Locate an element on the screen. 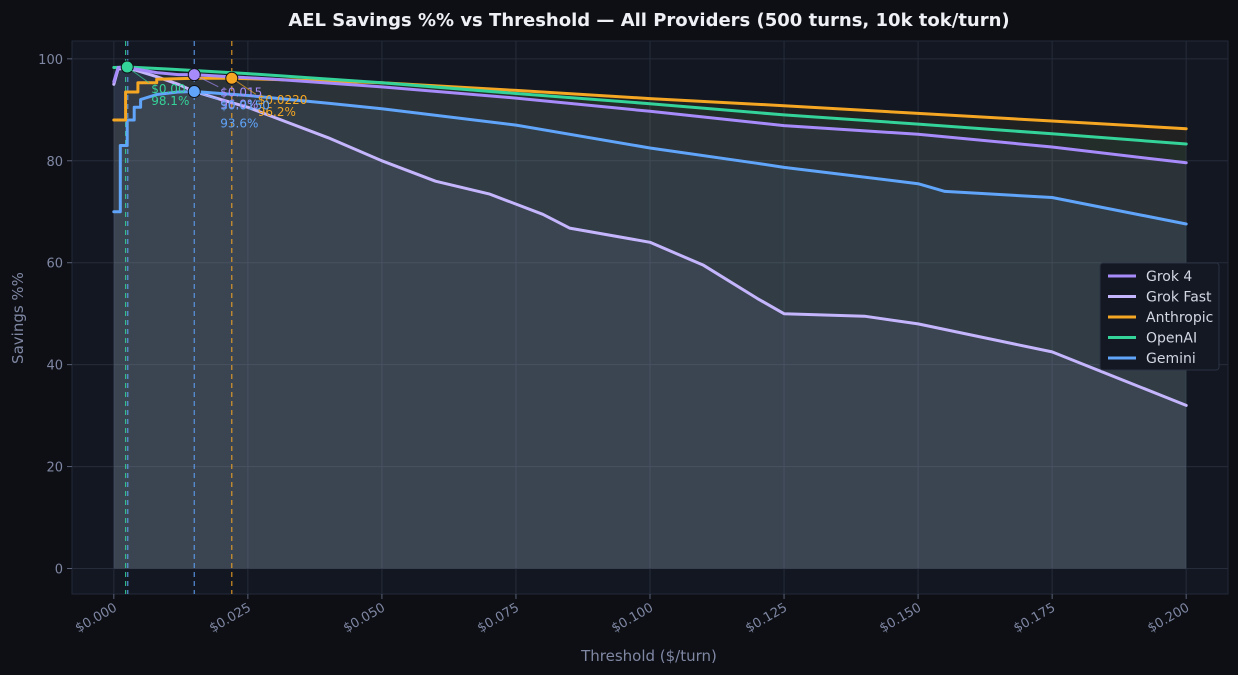 This screenshot has height=675, width=1238. y-tick-label: 60 is located at coordinates (54, 264).